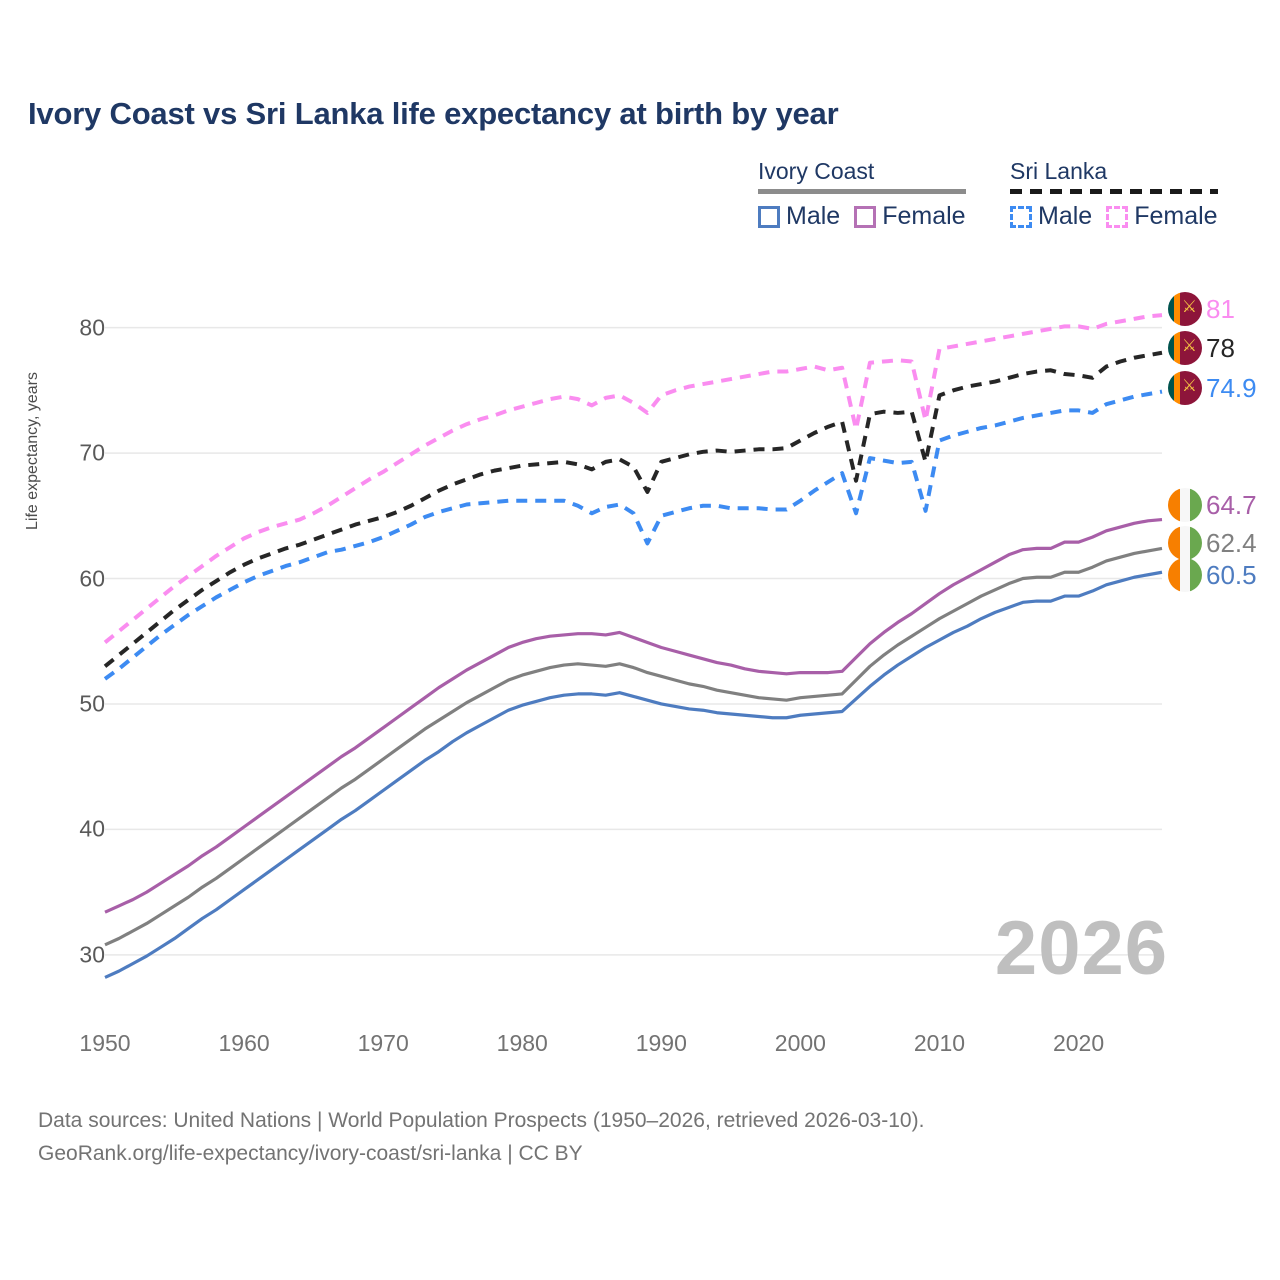 Image resolution: width=1280 pixels, height=1280 pixels. I want to click on series-end-label: 64.7, so click(1212, 505).